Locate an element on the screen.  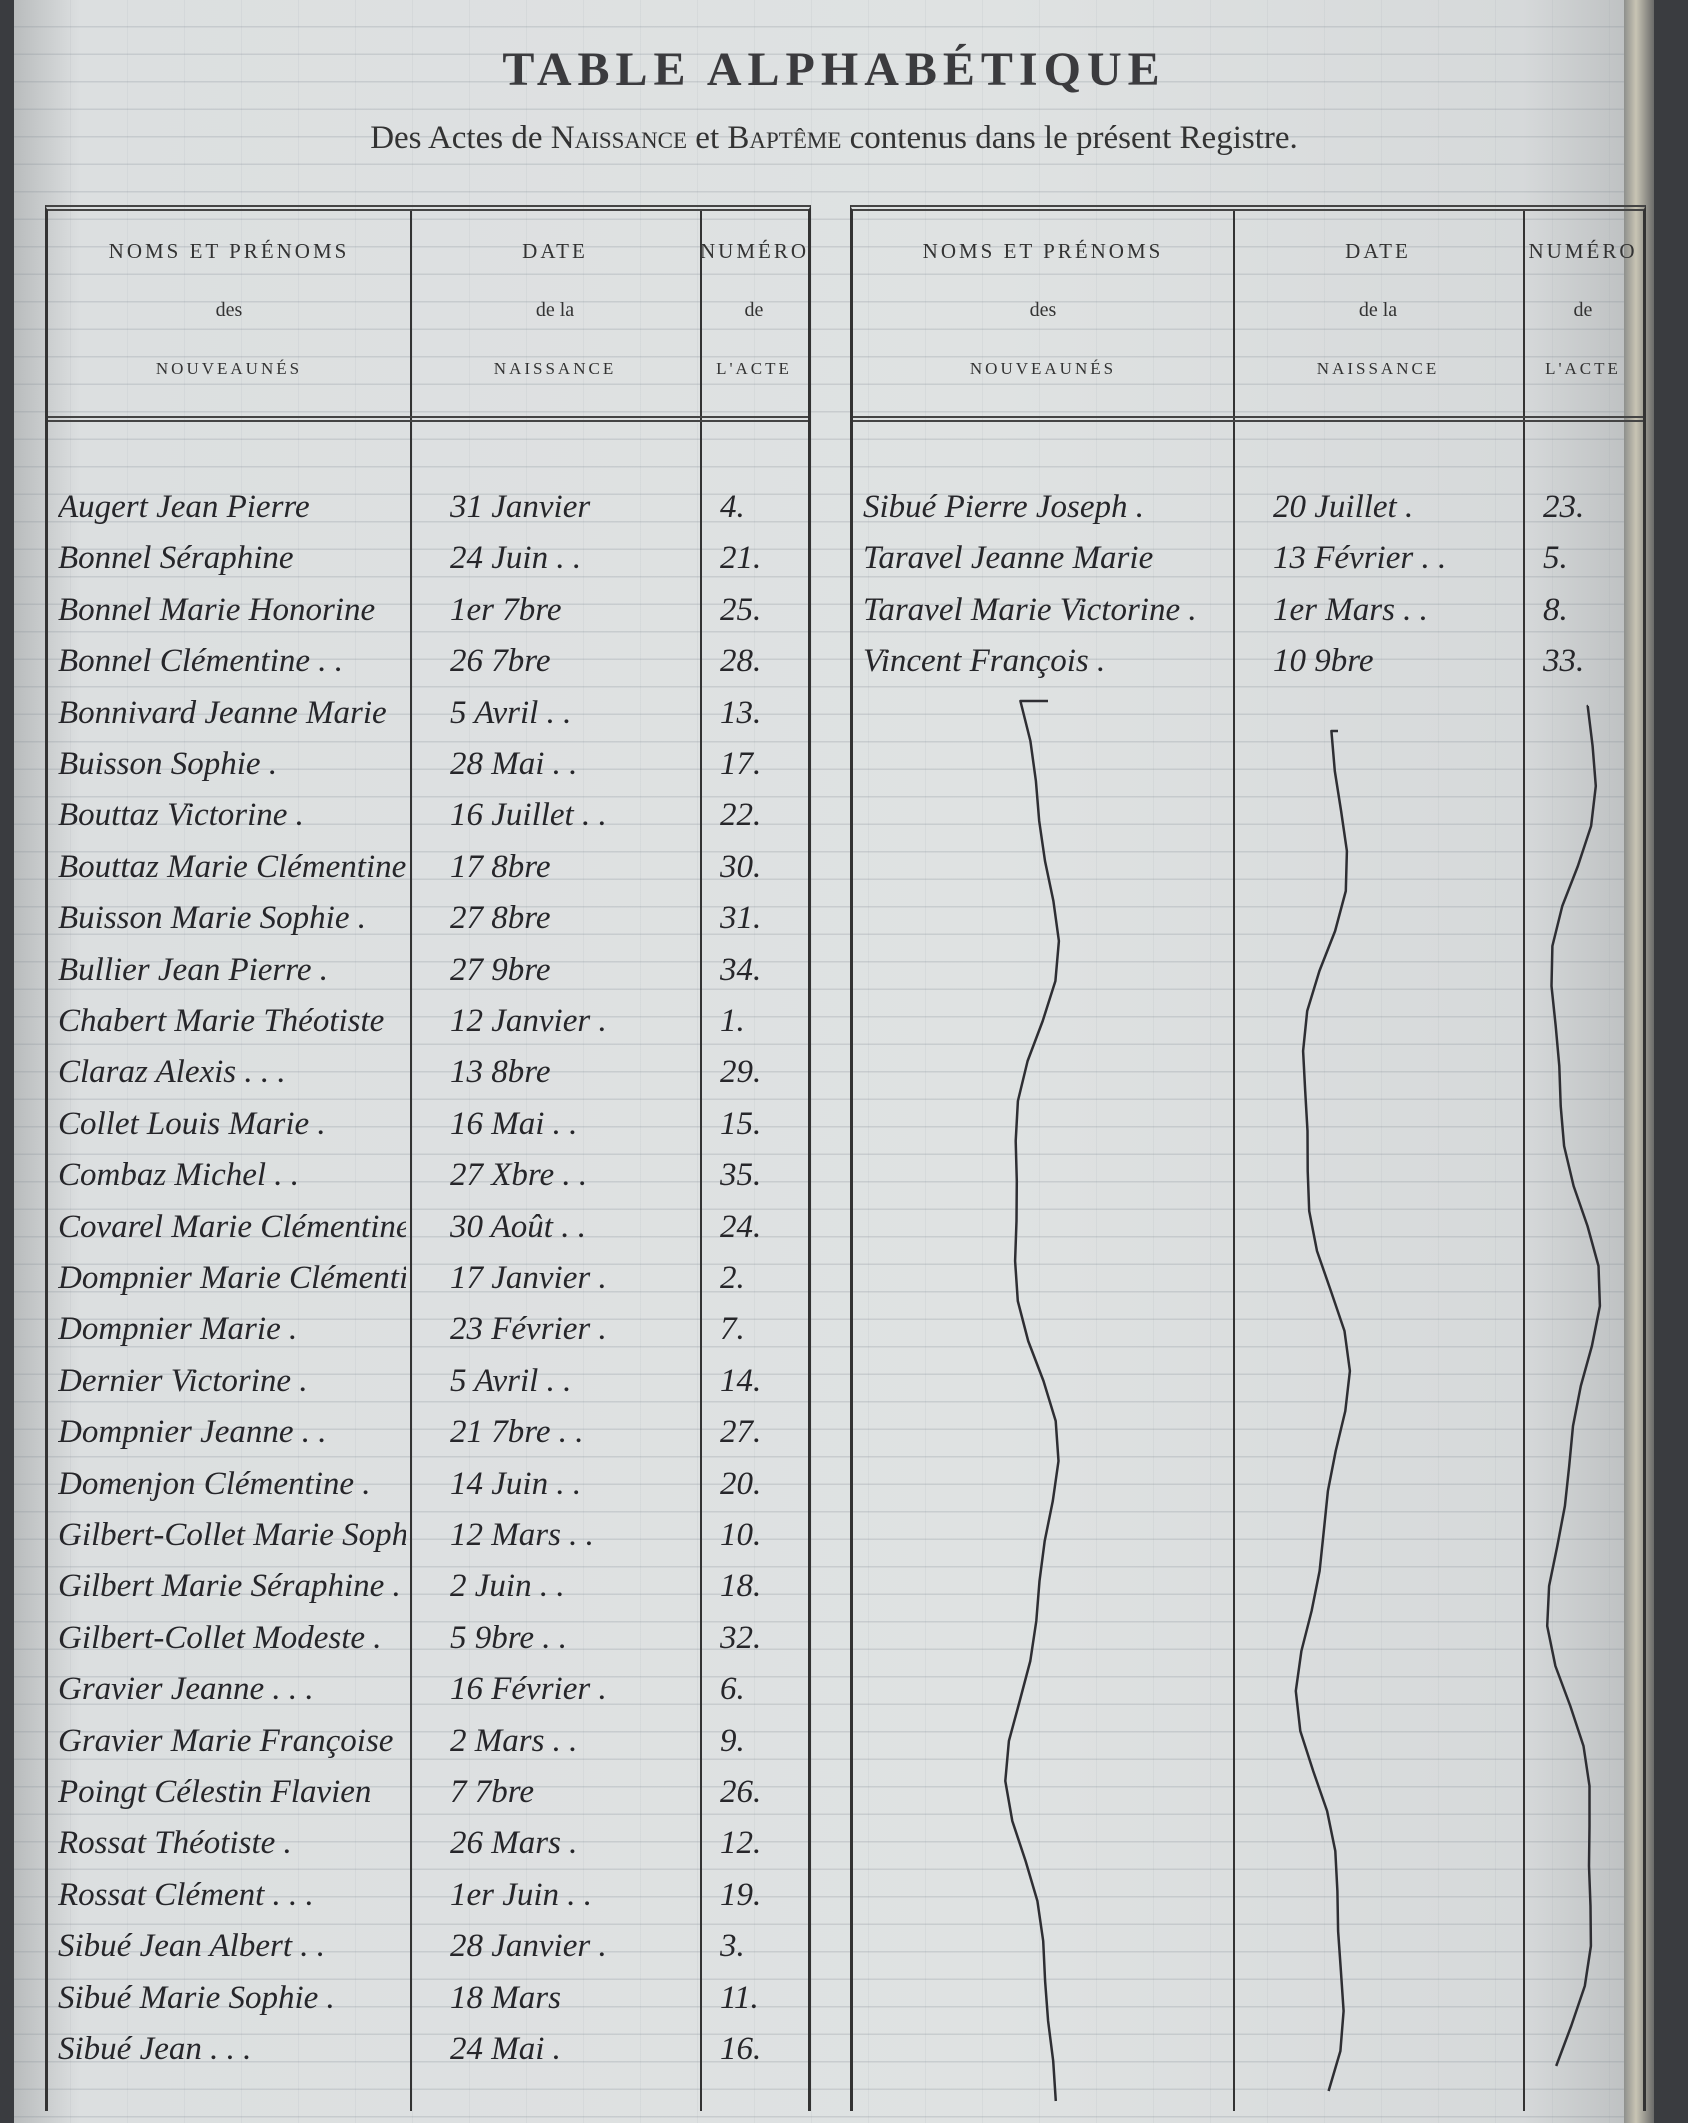
entry-name: Bonnel Clémentine . . is located at coordinates (201, 661).